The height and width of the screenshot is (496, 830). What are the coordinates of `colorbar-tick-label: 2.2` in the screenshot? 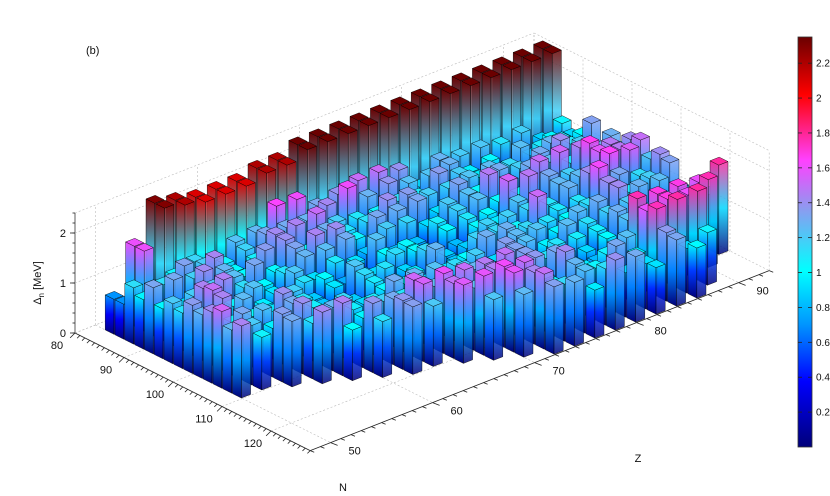 It's located at (823, 64).